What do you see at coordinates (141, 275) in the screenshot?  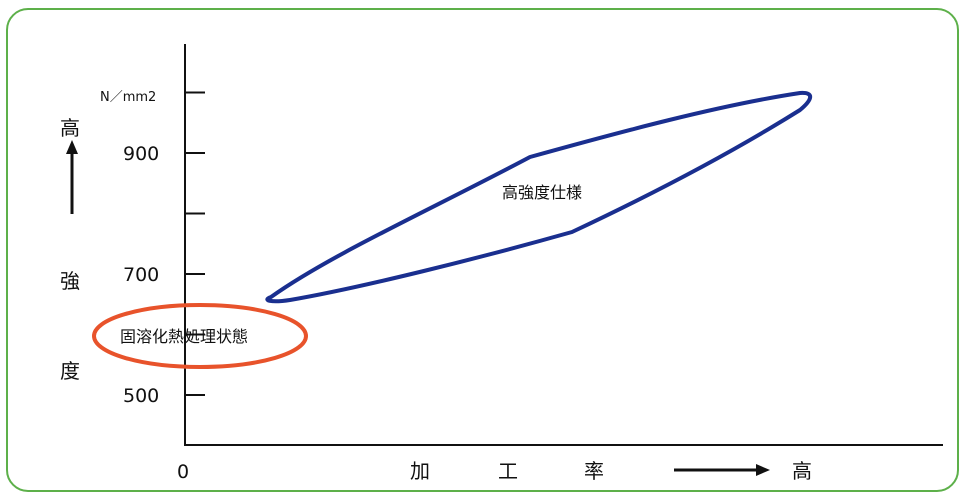 I see `y-tick-label: 700` at bounding box center [141, 275].